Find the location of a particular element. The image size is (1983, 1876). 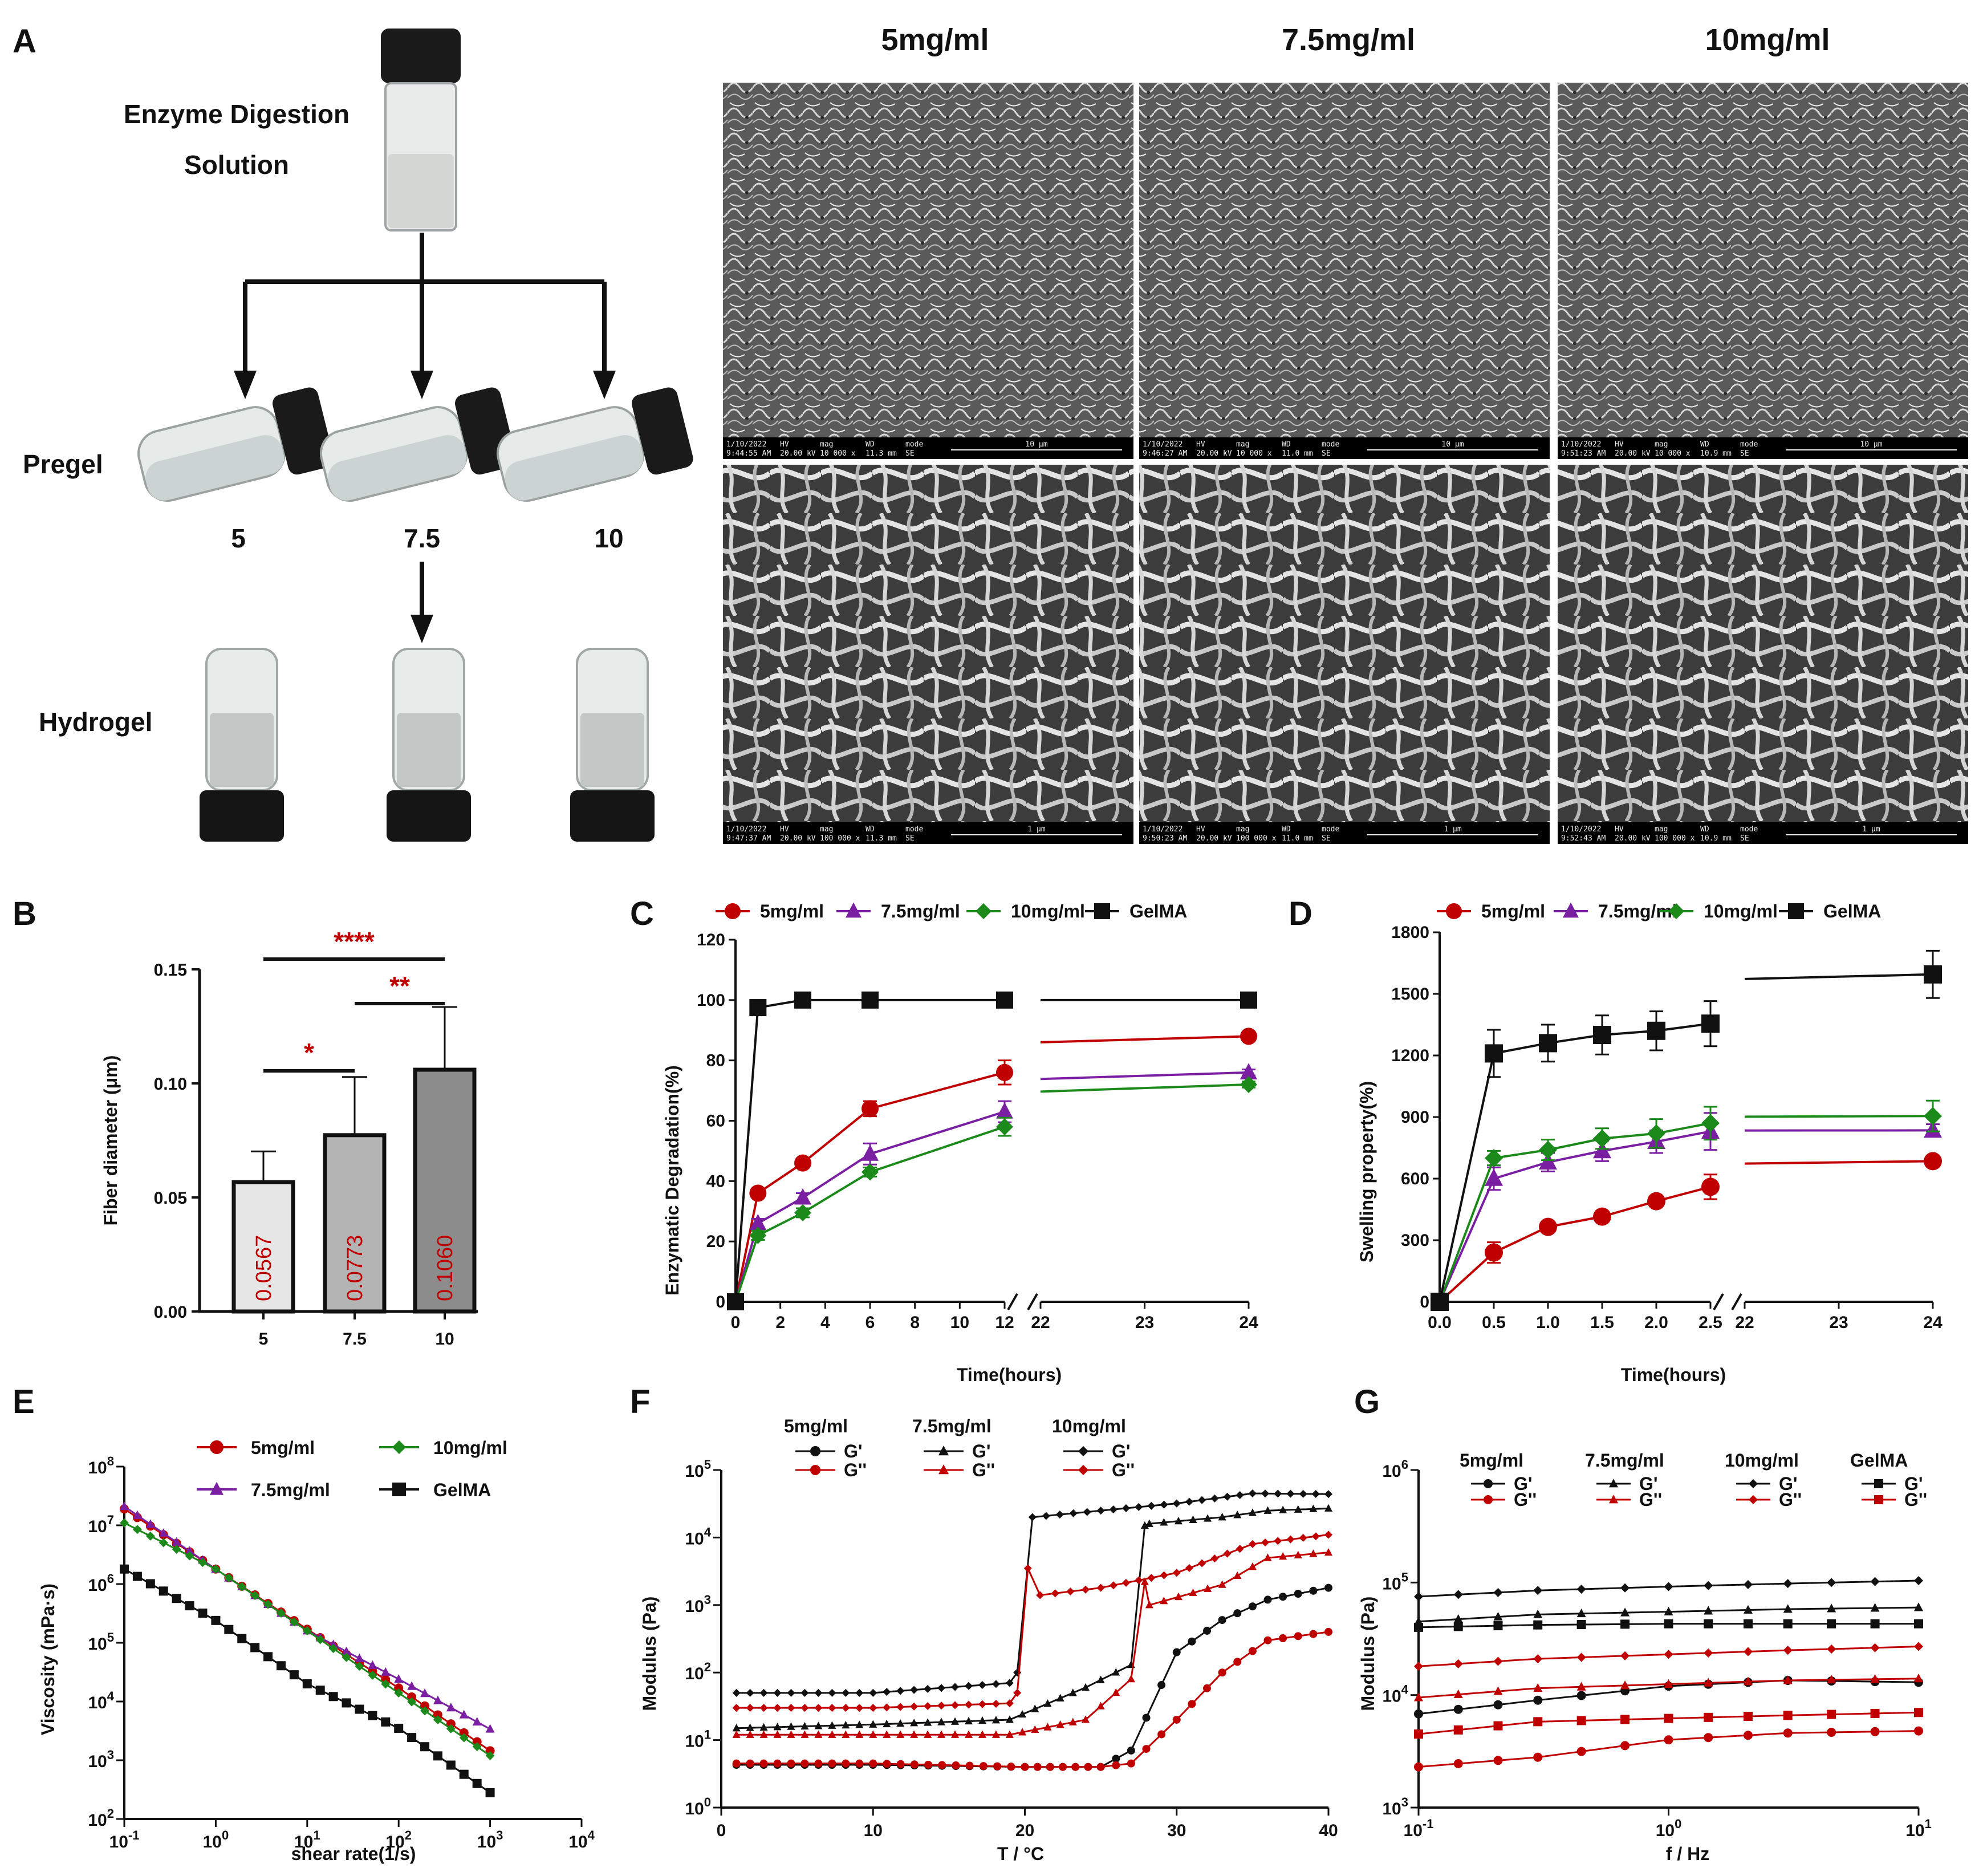

e-y-axis-label: Viscosity (mPa·s) is located at coordinates (48, 1659).